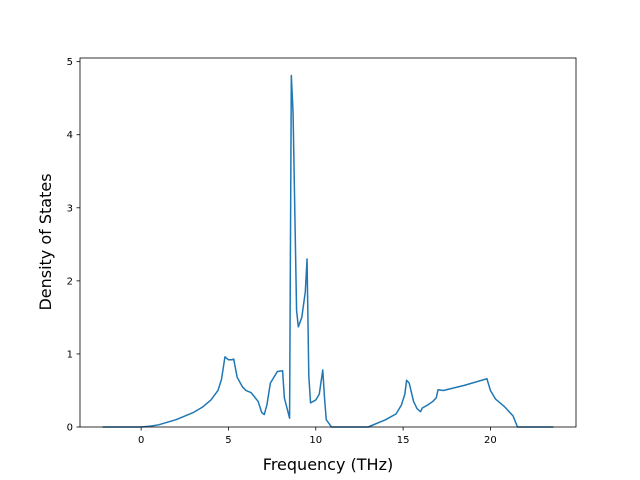 The width and height of the screenshot is (640, 480). What do you see at coordinates (328, 464) in the screenshot?
I see `x-axis-label: Frequency (THz)` at bounding box center [328, 464].